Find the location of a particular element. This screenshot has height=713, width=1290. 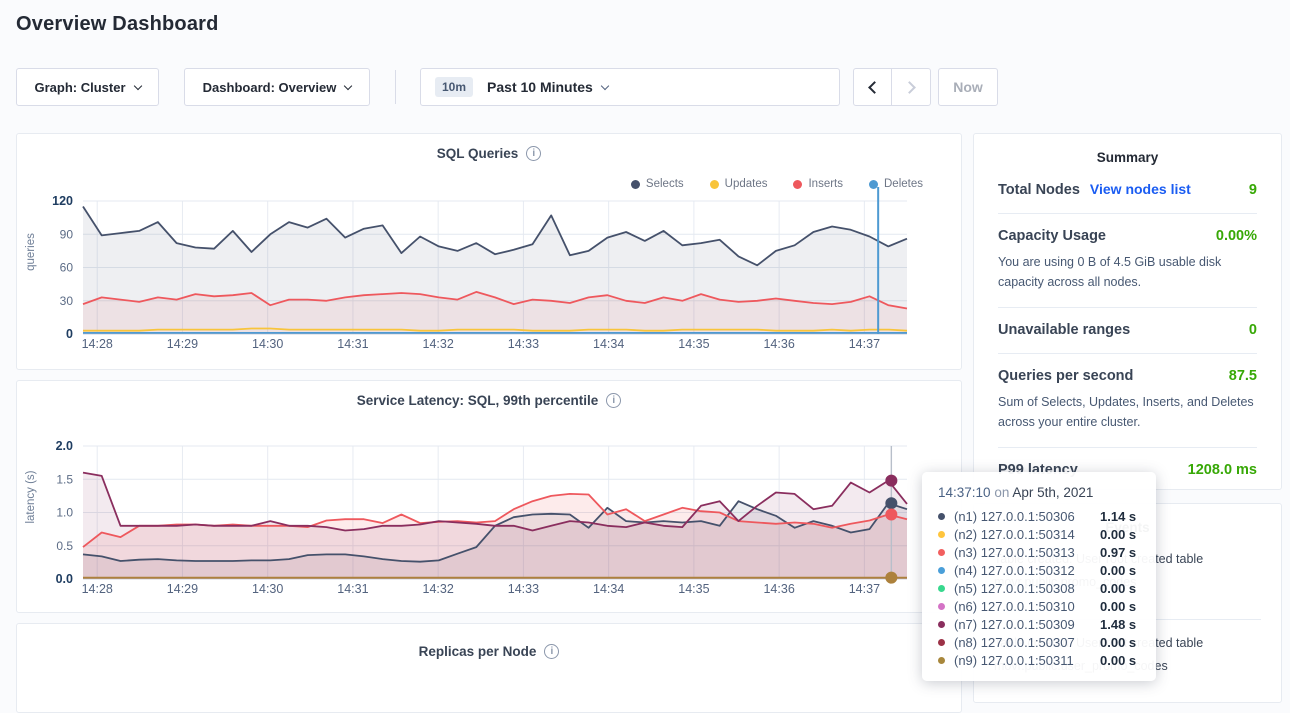

tooltip-row: (n2) 127.0.0.1:50314 0.00 s is located at coordinates (1039, 534).